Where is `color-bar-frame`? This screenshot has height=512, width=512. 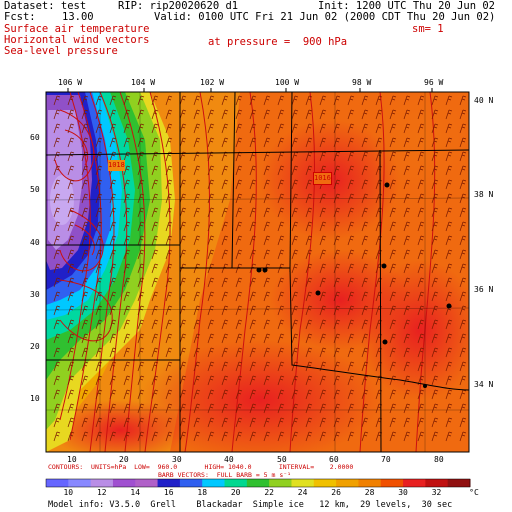
color-bar-frame is located at coordinates (258, 483).